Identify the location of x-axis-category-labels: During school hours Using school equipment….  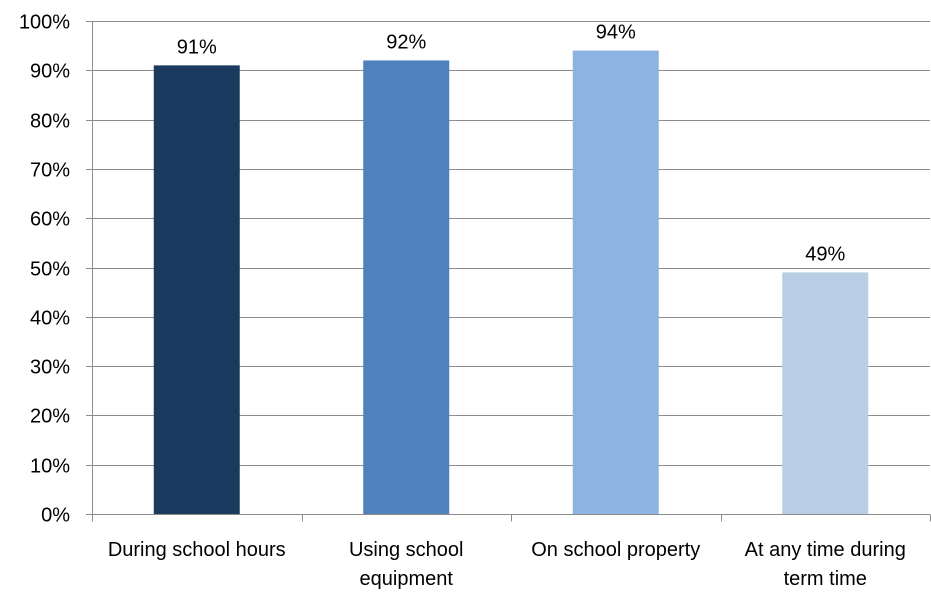
(507, 564).